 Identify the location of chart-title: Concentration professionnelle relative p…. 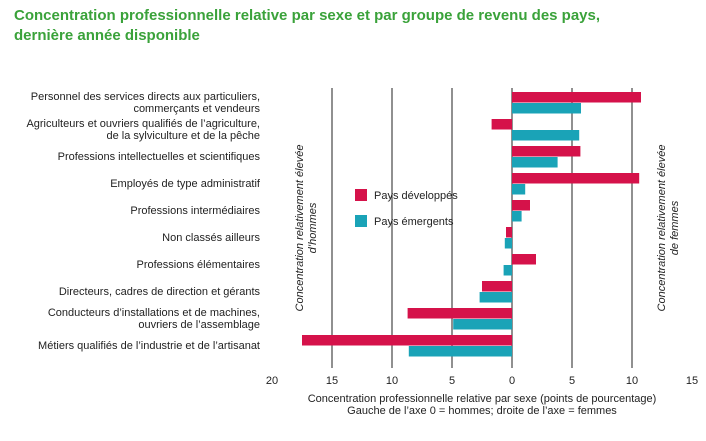
(307, 15).